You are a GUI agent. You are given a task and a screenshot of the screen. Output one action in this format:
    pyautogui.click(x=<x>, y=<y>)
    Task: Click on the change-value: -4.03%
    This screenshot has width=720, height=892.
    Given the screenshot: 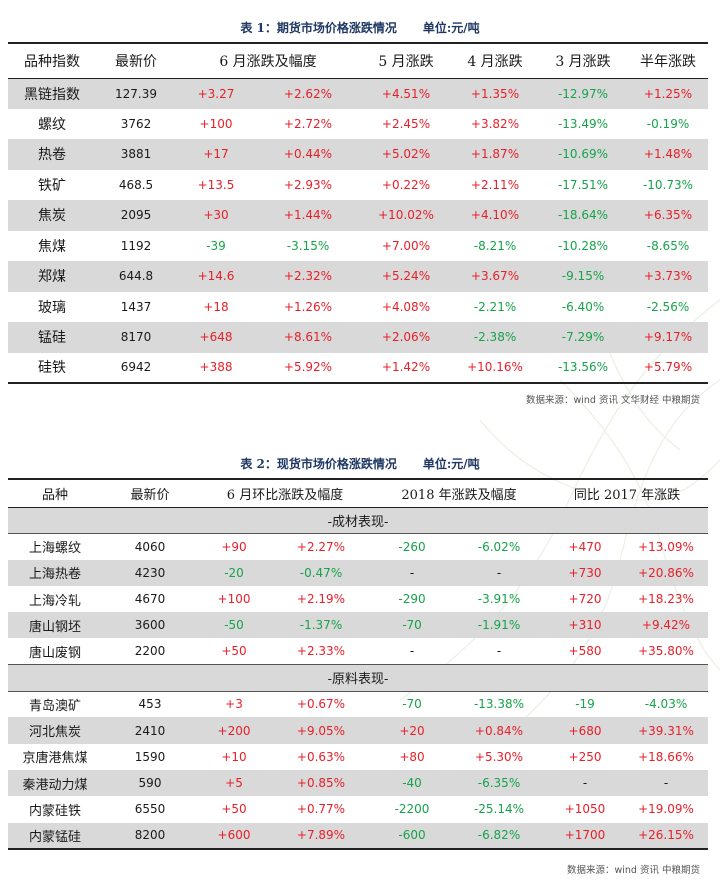 What is the action you would take?
    pyautogui.click(x=666, y=704)
    